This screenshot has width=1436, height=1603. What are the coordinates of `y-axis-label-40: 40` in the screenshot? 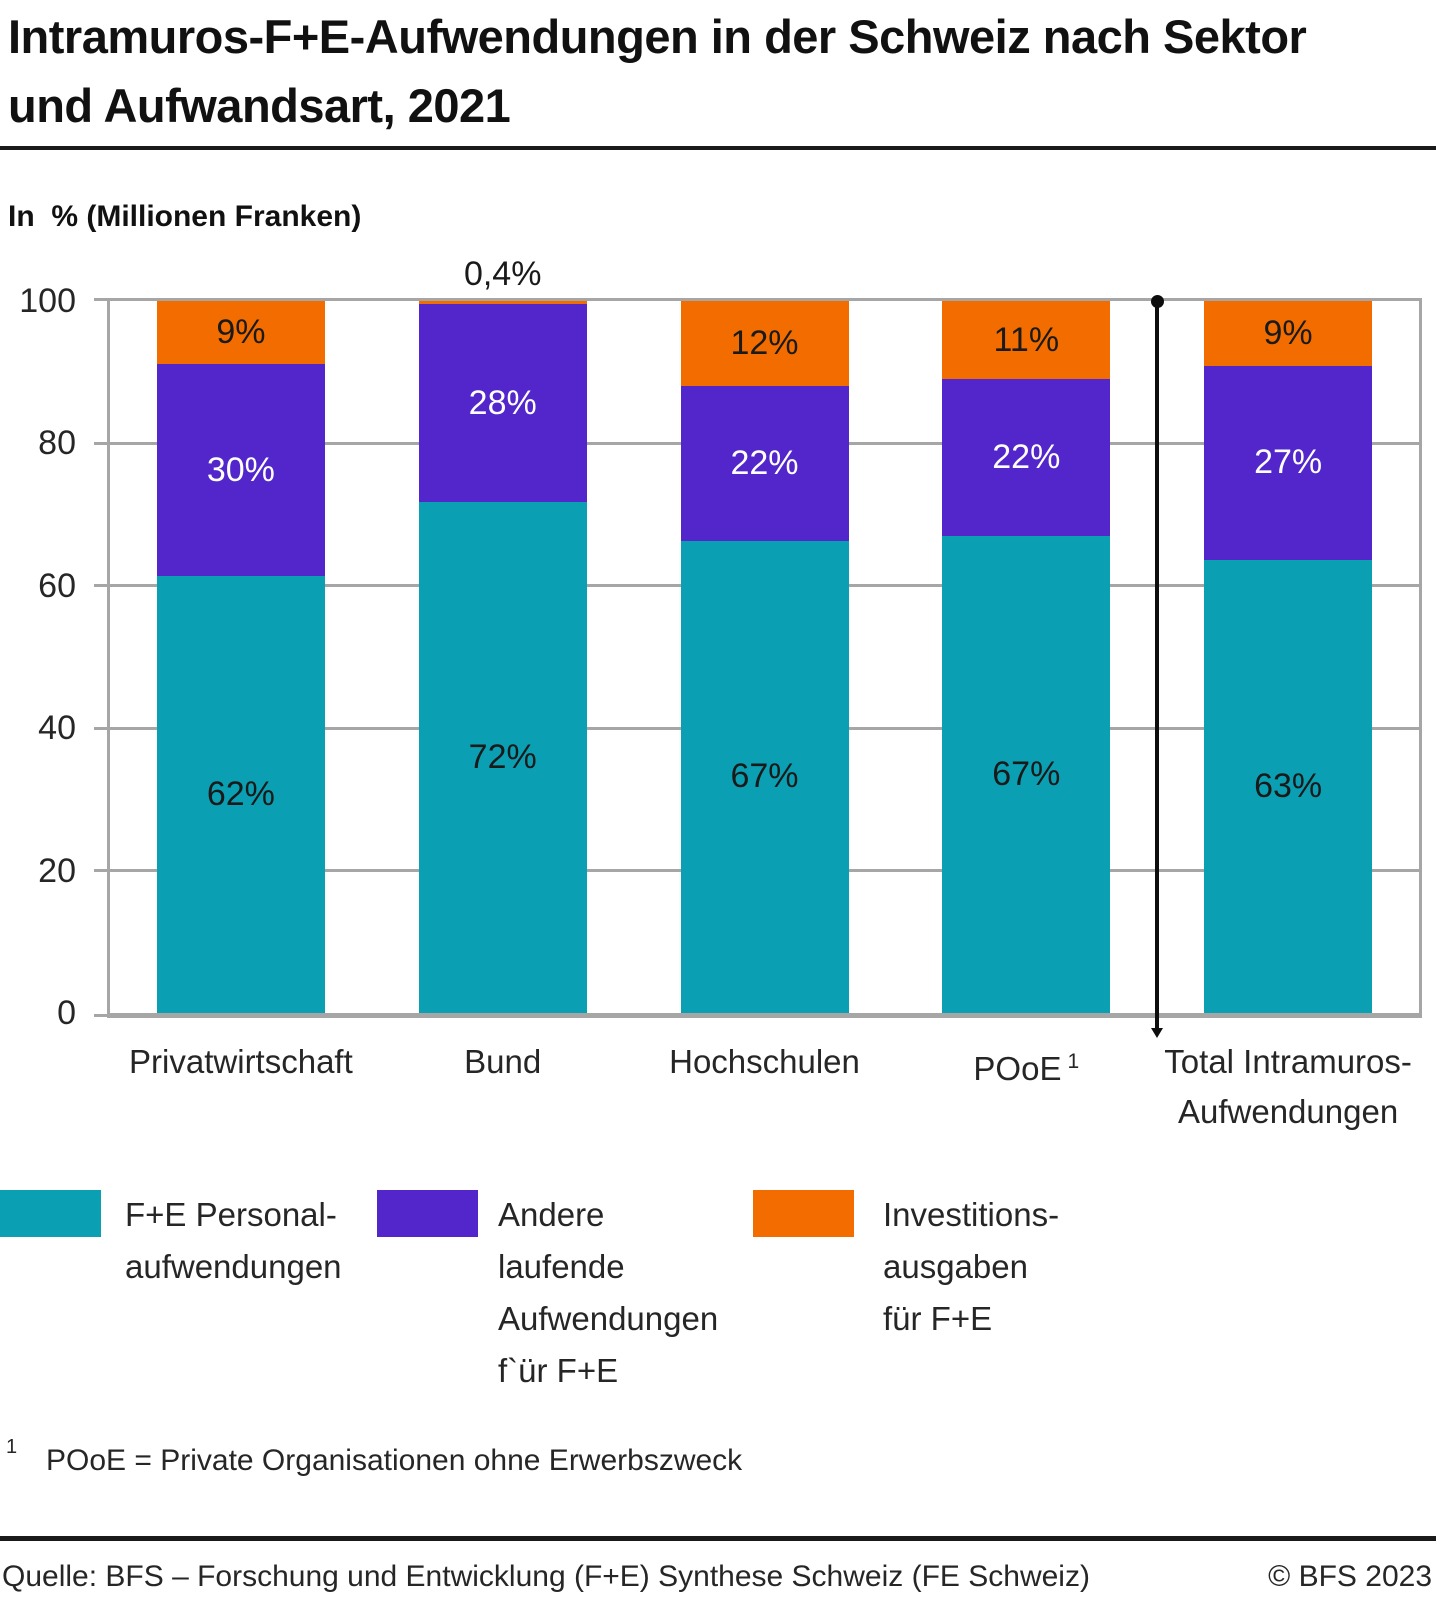 It's located at (57, 728).